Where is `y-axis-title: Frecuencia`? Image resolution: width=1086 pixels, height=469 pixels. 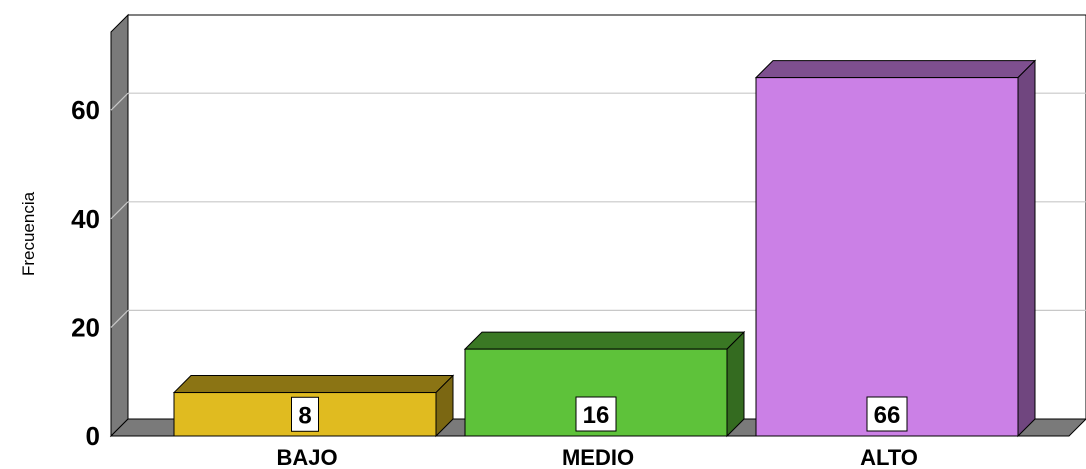 y-axis-title: Frecuencia is located at coordinates (28, 233).